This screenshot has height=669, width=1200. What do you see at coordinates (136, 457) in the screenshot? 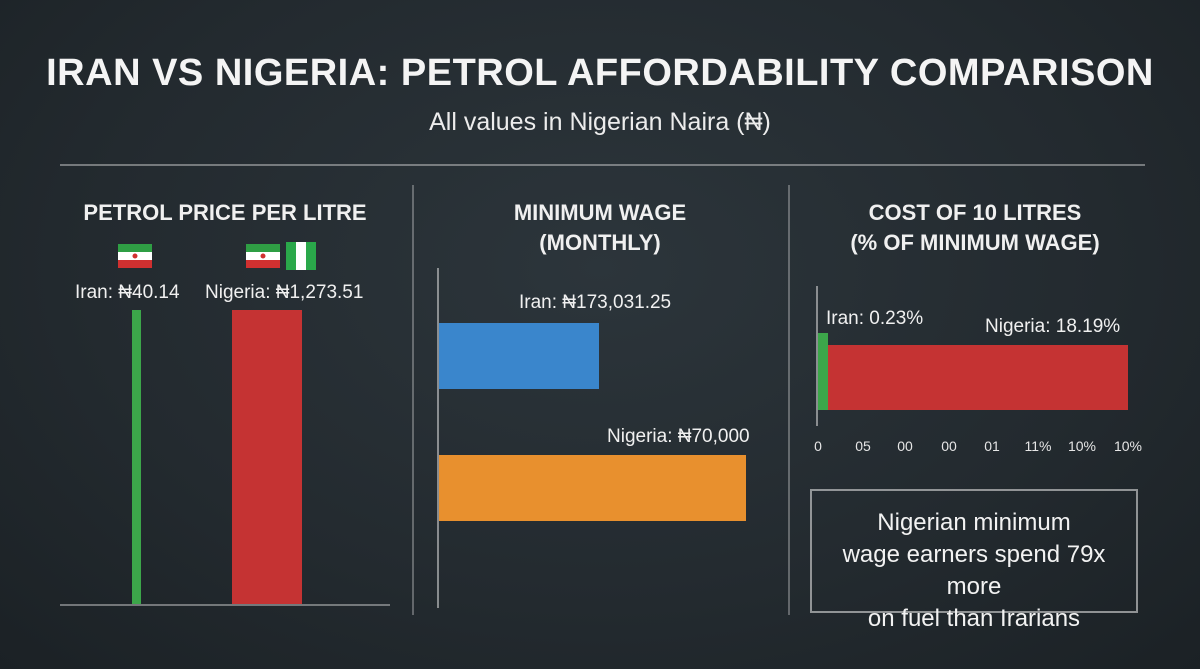
I see `iran-petrol-bar` at bounding box center [136, 457].